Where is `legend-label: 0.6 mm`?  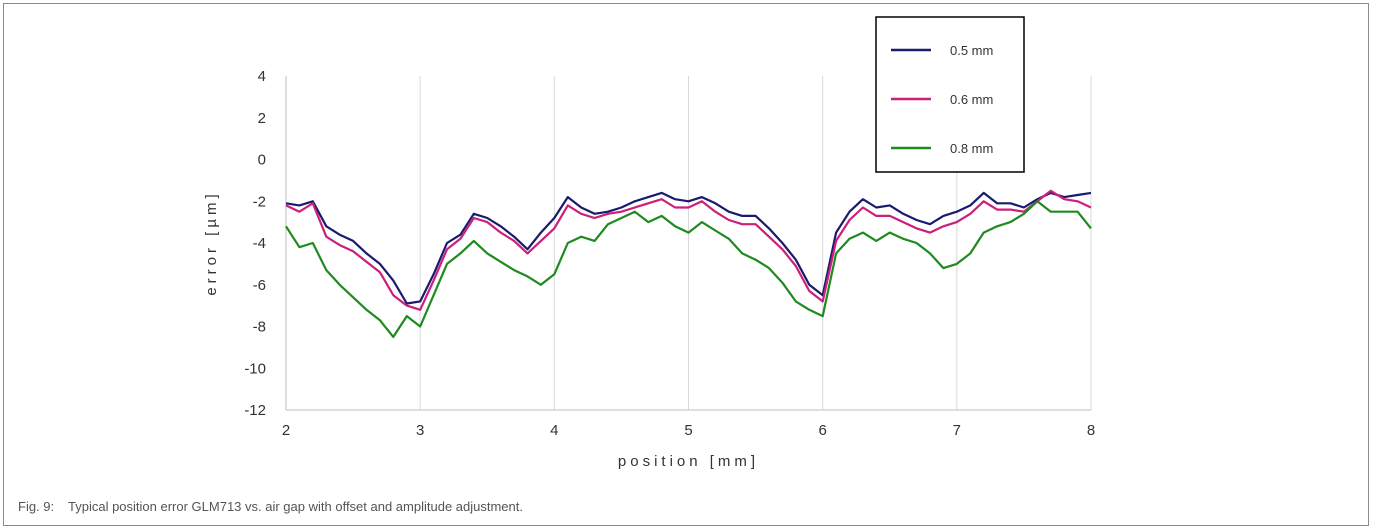 legend-label: 0.6 mm is located at coordinates (971, 99).